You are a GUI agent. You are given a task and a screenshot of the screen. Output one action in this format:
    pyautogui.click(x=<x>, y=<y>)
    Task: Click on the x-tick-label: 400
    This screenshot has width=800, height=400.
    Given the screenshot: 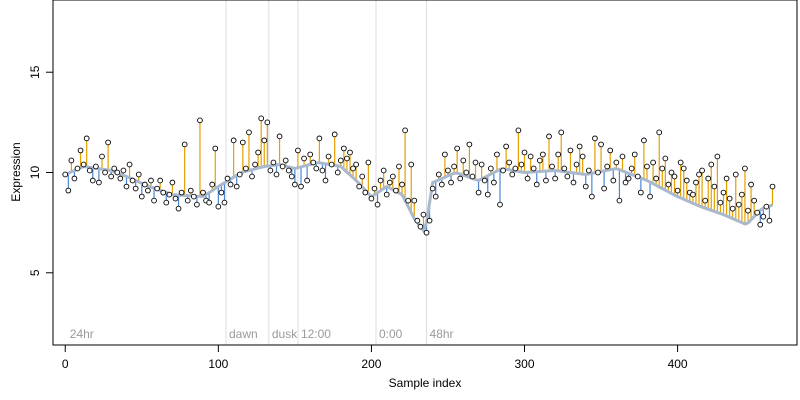 What is the action you would take?
    pyautogui.click(x=678, y=364)
    